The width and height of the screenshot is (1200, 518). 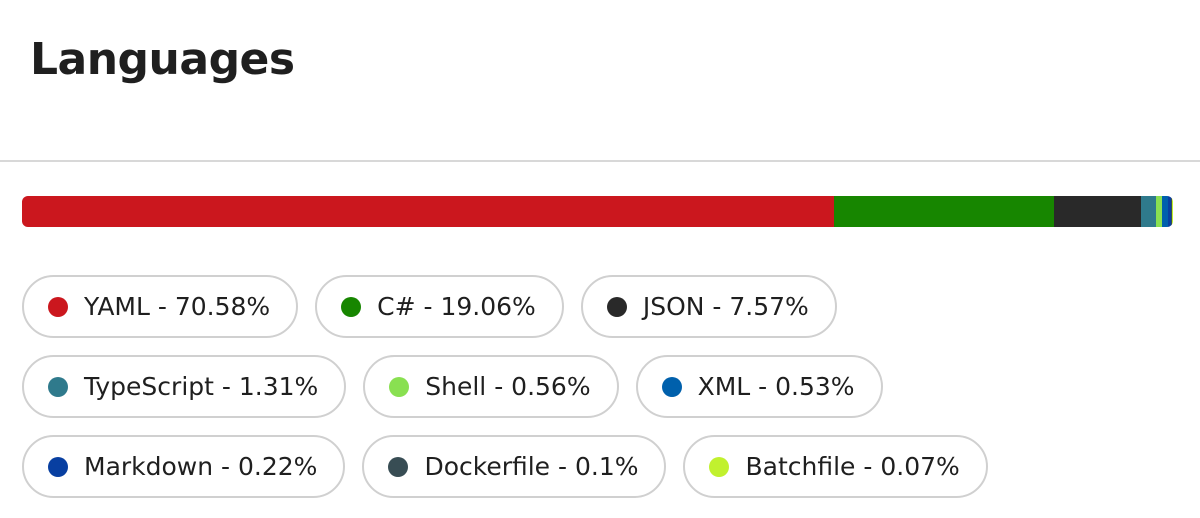 I want to click on language-chip-typescript: TypeScript - 1.31%, so click(x=184, y=386).